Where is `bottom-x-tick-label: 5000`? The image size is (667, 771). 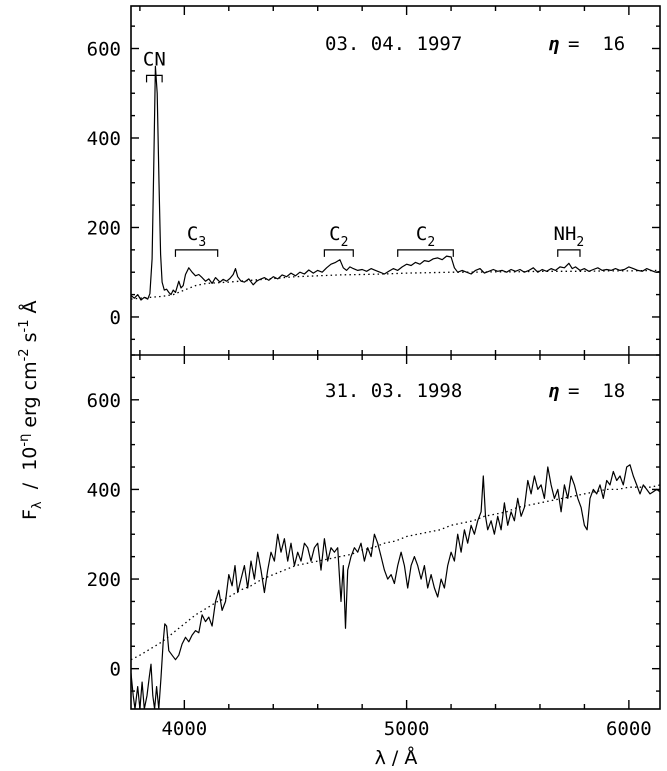
bottom-x-tick-label: 5000 is located at coordinates (407, 729).